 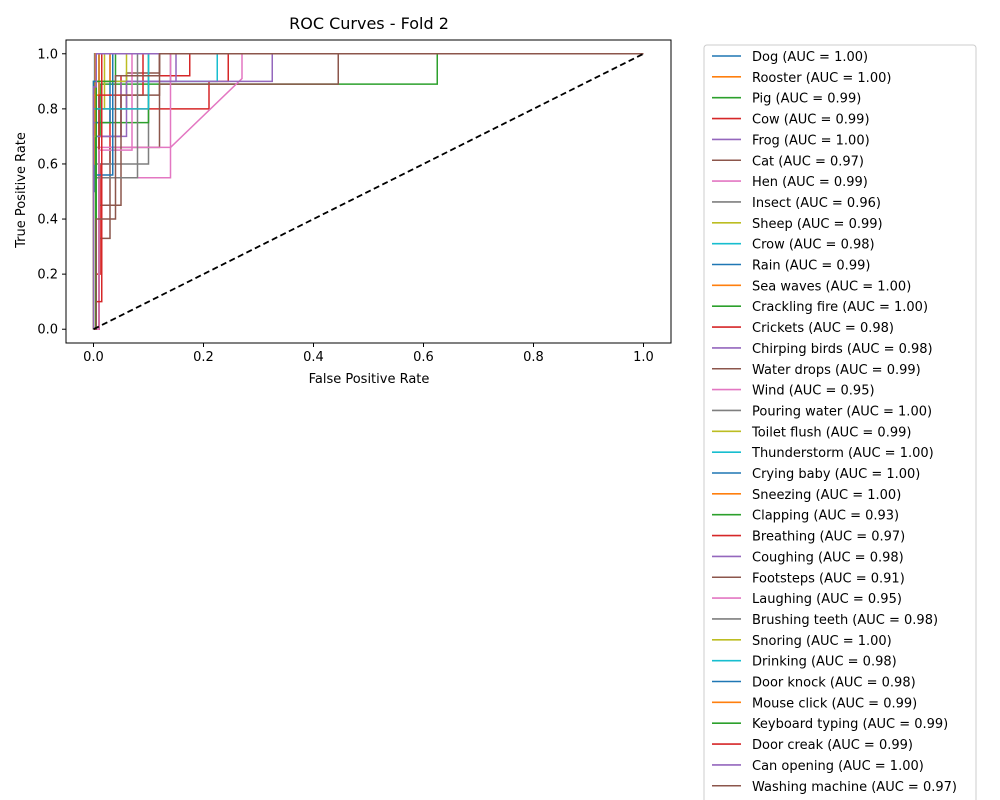 What do you see at coordinates (840, 307) in the screenshot?
I see `legend-entry: Crackling fire (AUC = 1.00)` at bounding box center [840, 307].